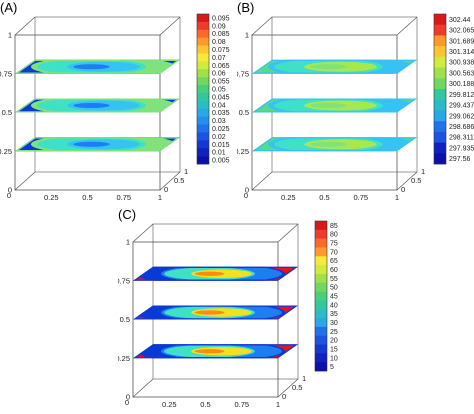 This screenshot has width=474, height=414. What do you see at coordinates (221, 50) in the screenshot?
I see `colorbar-tick-label: 0.075` at bounding box center [221, 50].